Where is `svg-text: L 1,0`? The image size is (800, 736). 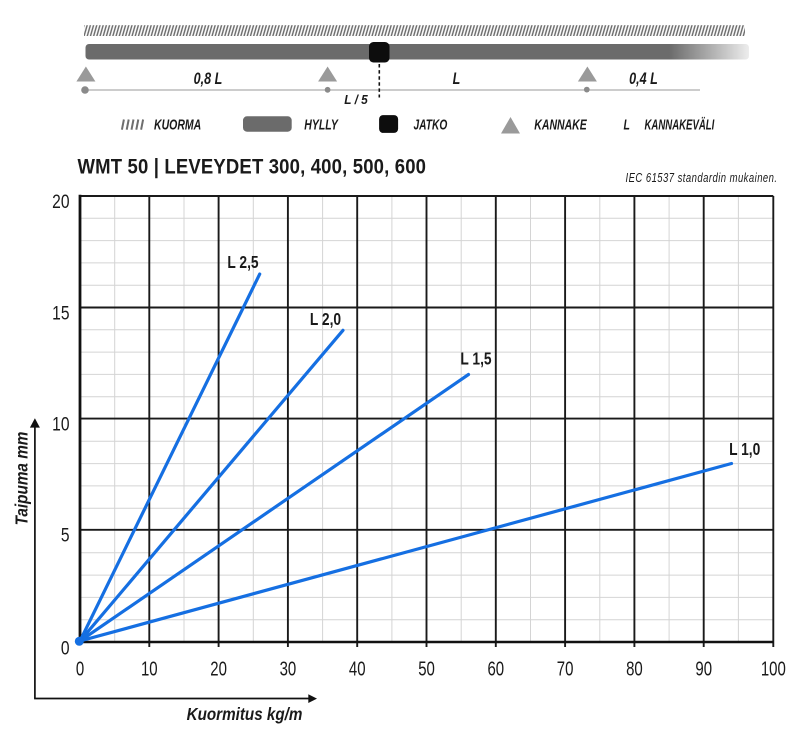
svg-text: L 1,0 is located at coordinates (744, 450).